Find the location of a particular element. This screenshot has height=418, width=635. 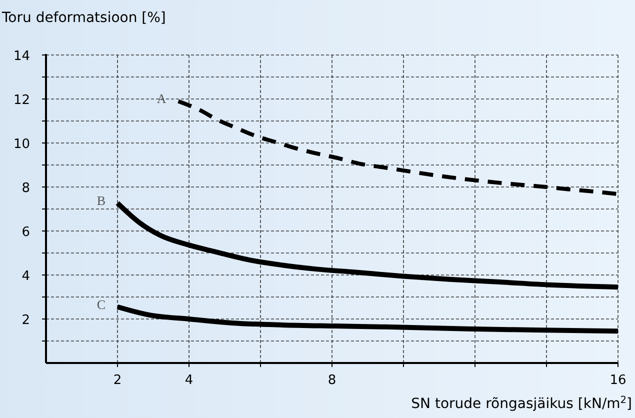

series-label: B is located at coordinates (101, 200).